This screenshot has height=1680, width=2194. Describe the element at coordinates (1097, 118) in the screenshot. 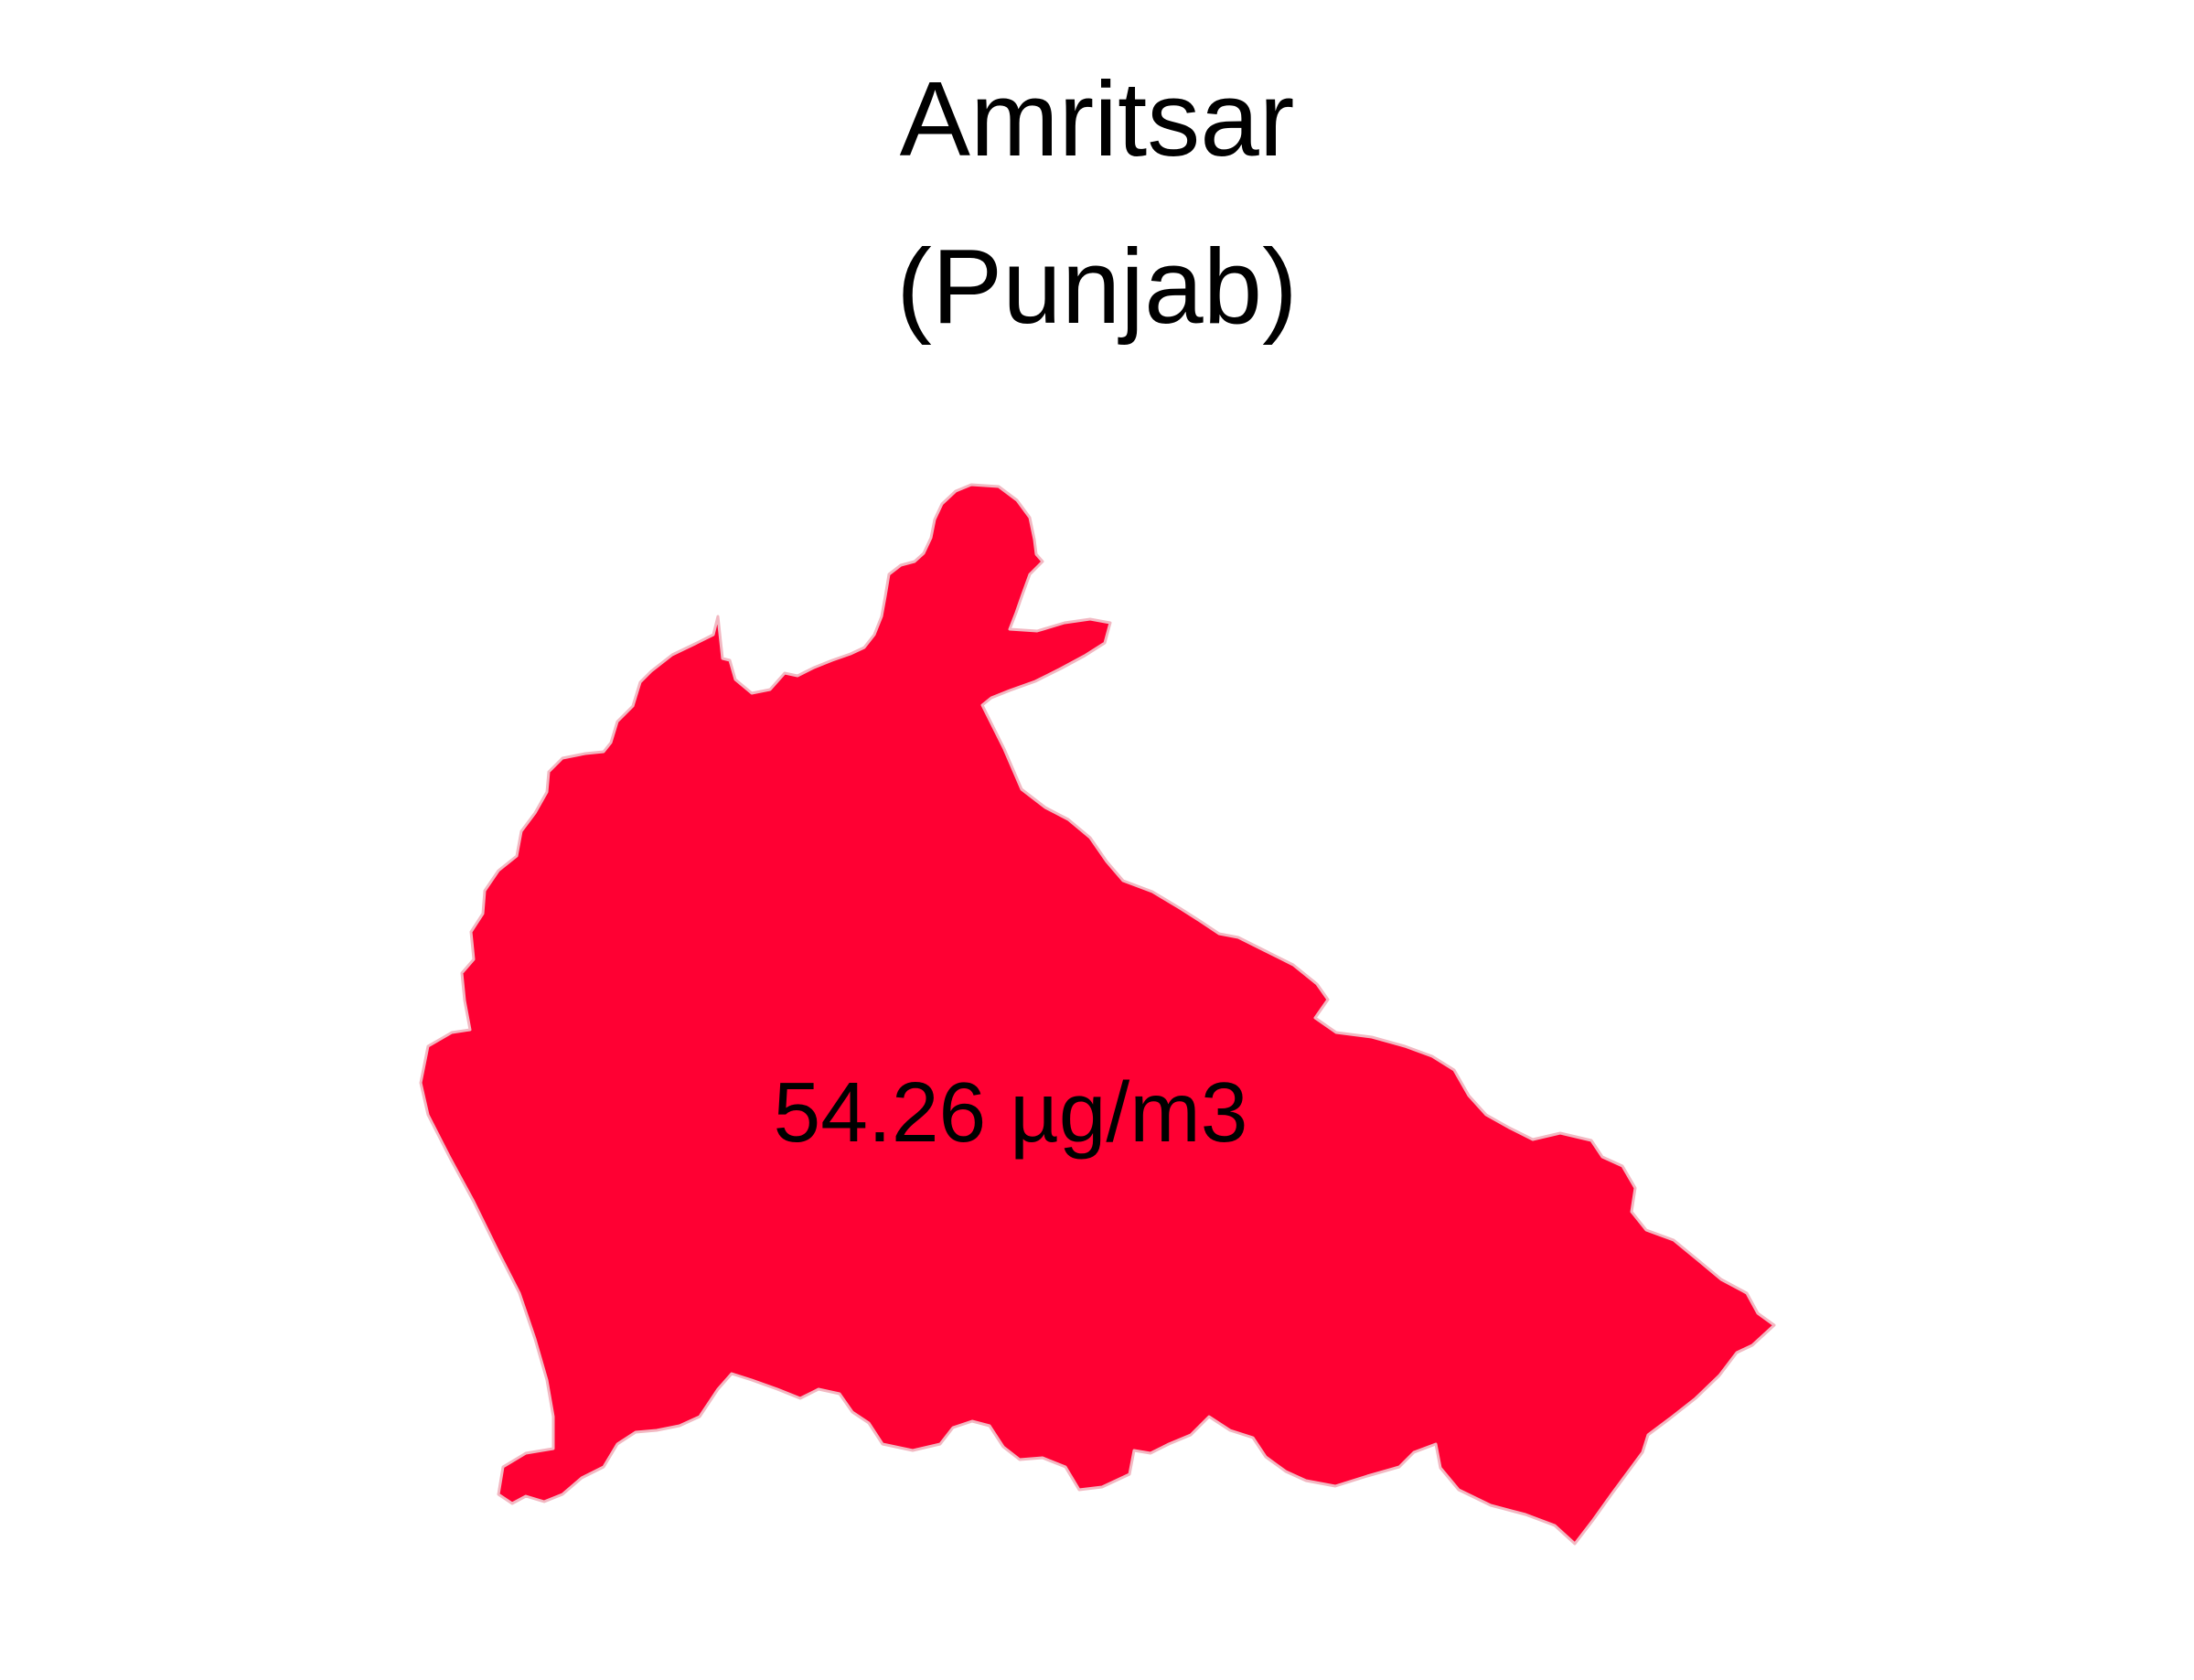

I see `map-title: Amritsar` at that location.